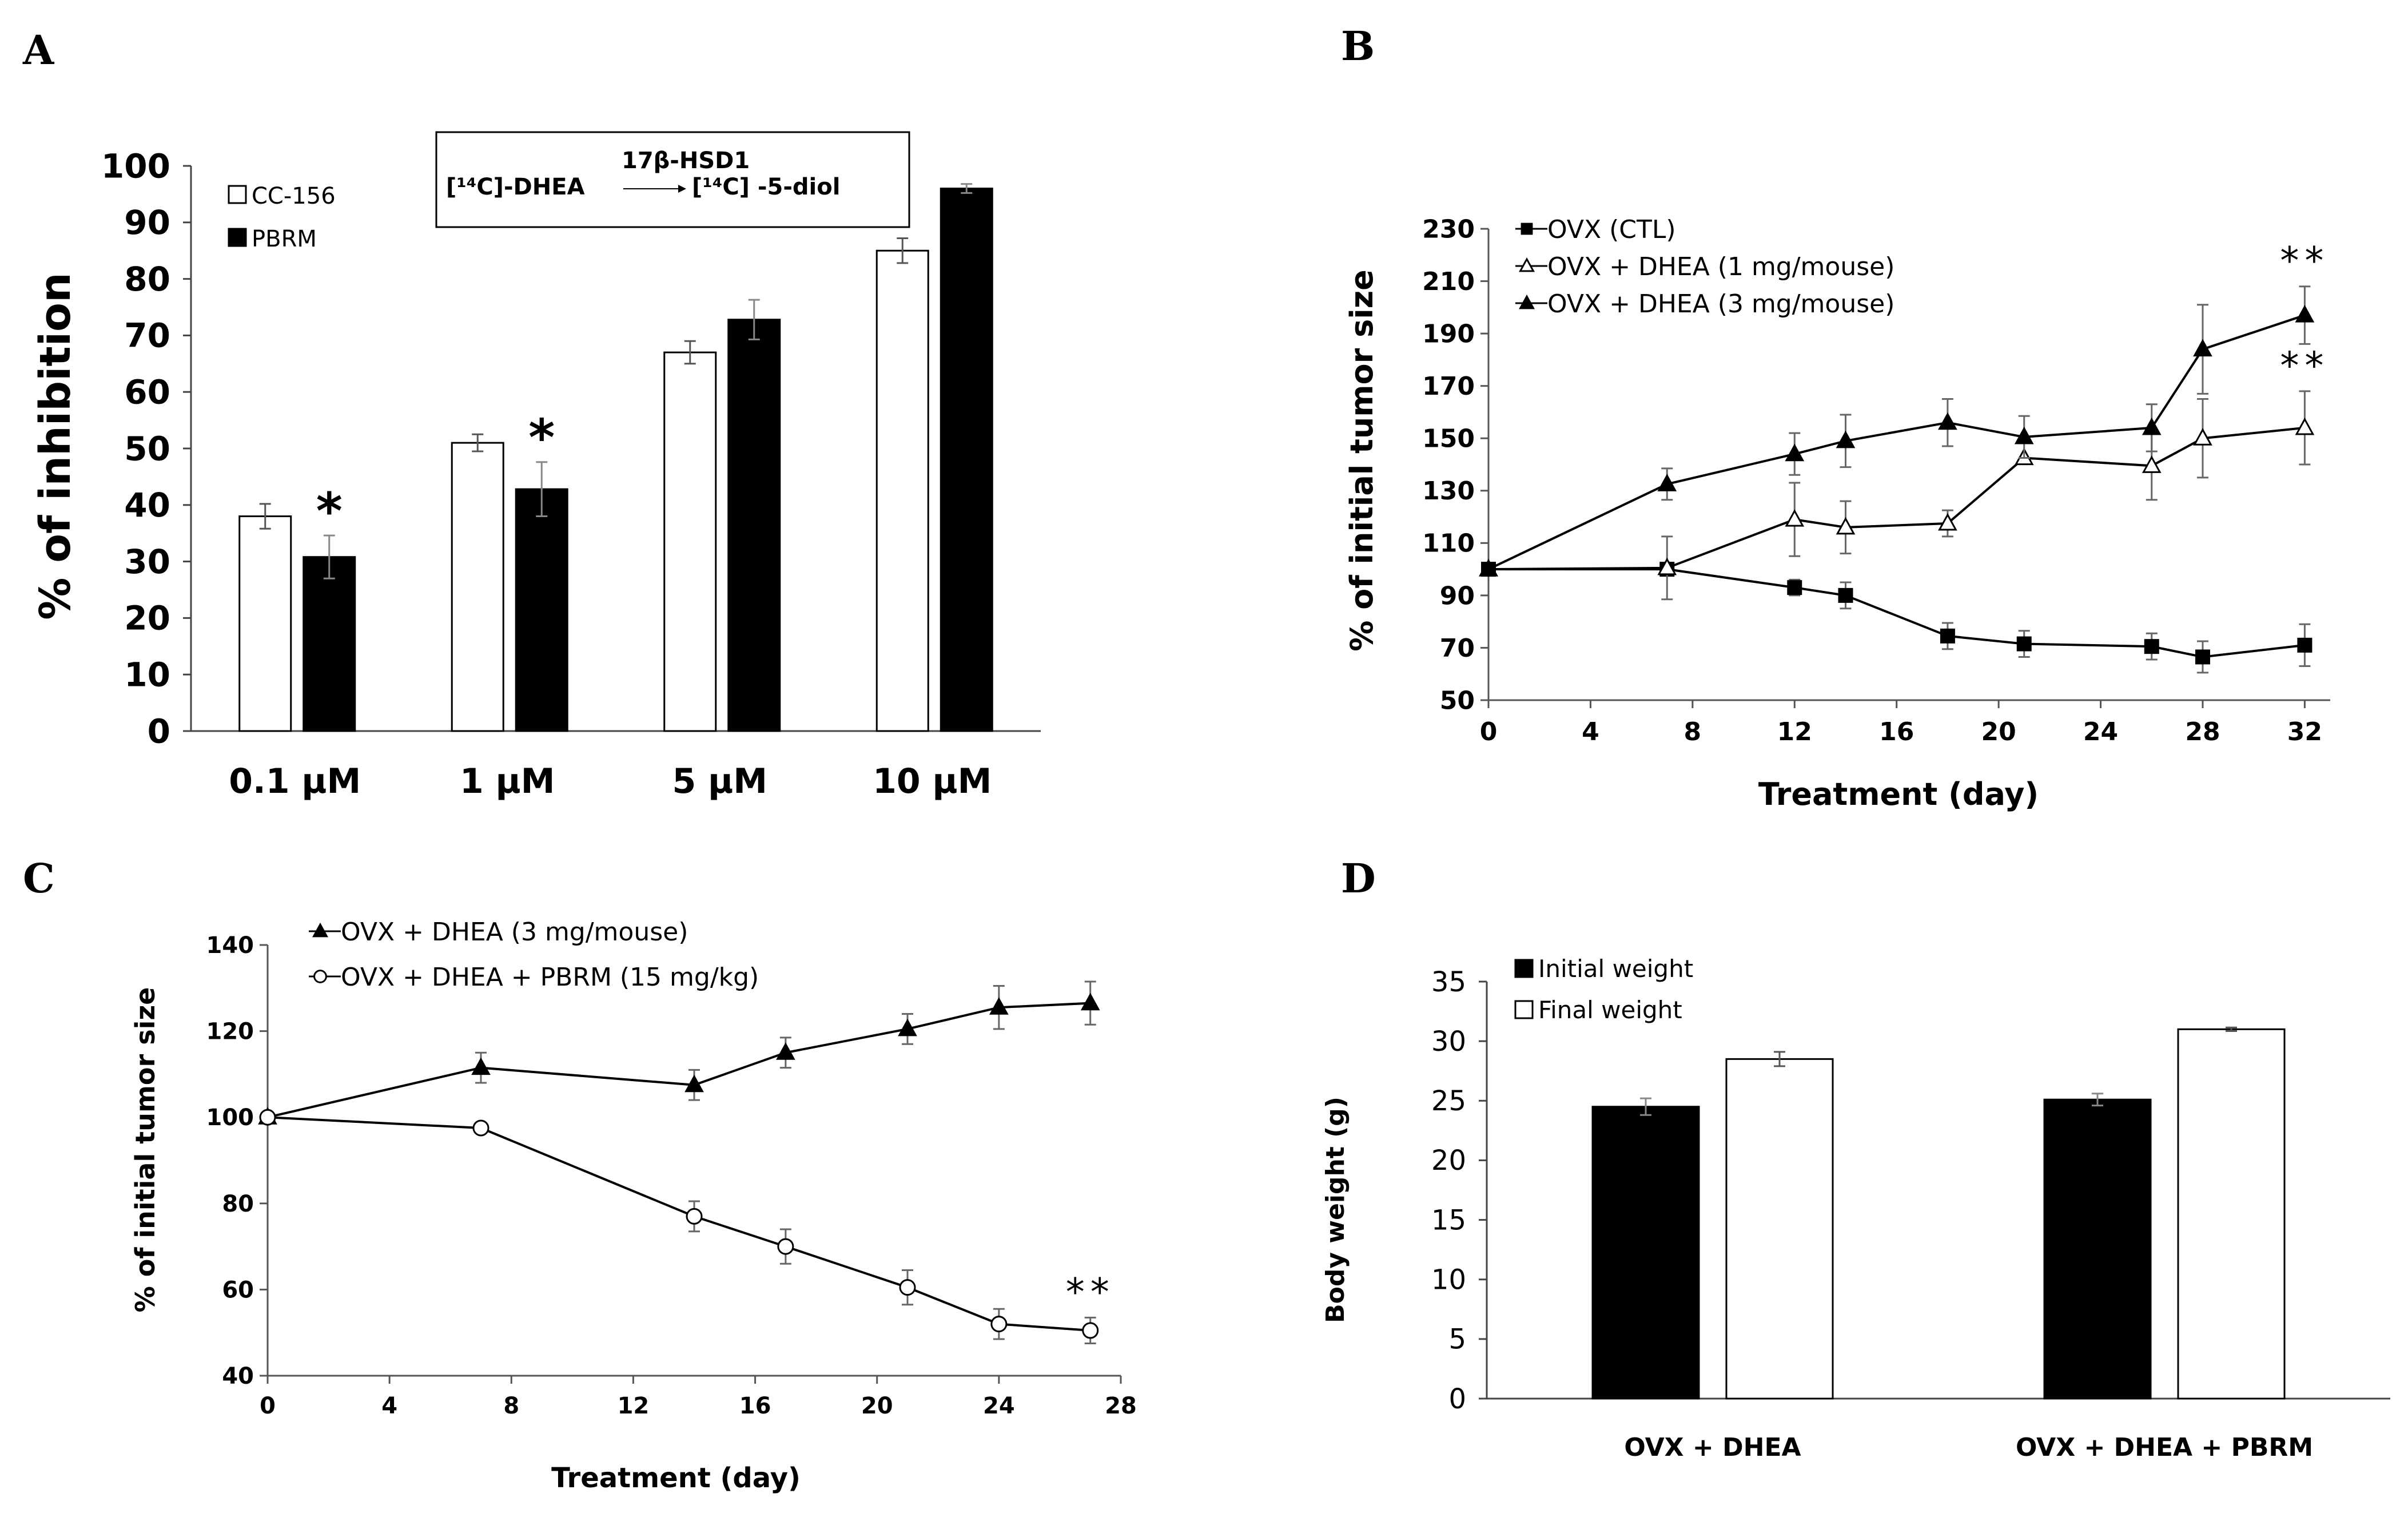 The image size is (2408, 1513). What do you see at coordinates (1335, 1210) in the screenshot?
I see `panel-d-ylabel: Body weight (g)` at bounding box center [1335, 1210].